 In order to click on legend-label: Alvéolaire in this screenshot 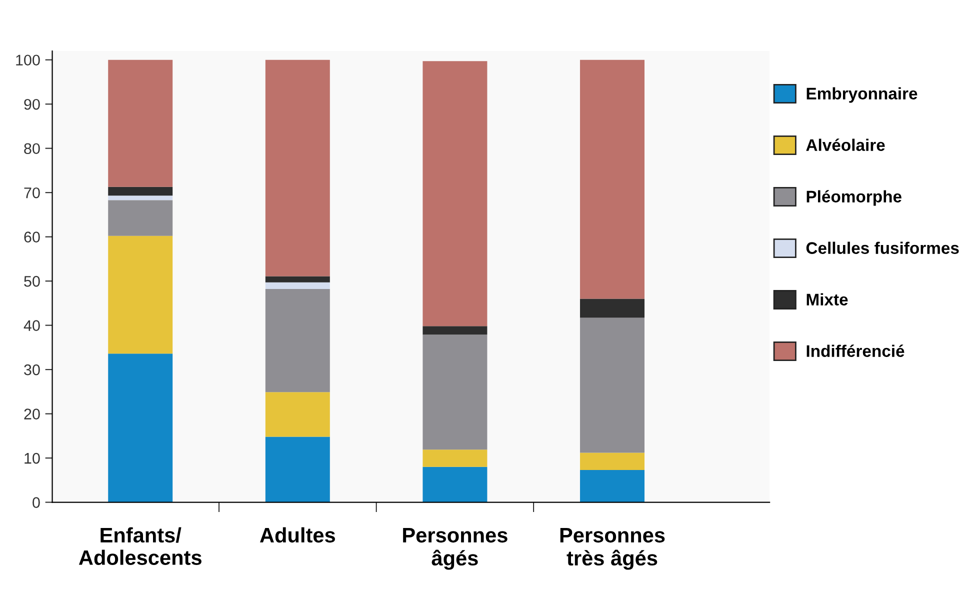, I will do `click(845, 144)`.